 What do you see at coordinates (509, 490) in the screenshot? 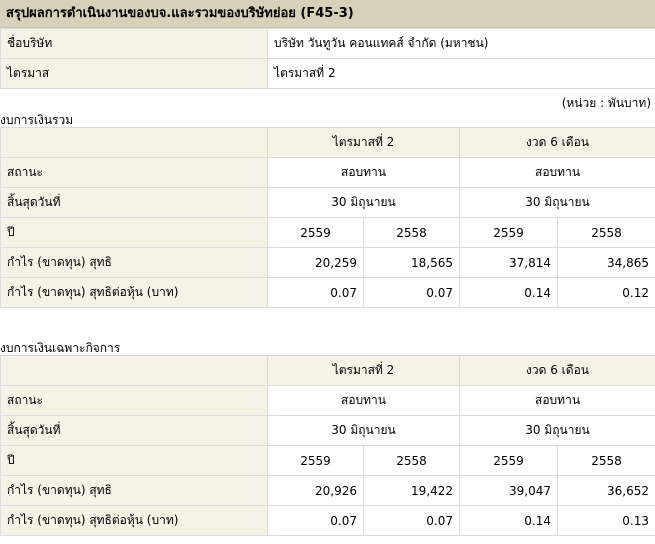
I see `profit-cell: 39,047` at bounding box center [509, 490].